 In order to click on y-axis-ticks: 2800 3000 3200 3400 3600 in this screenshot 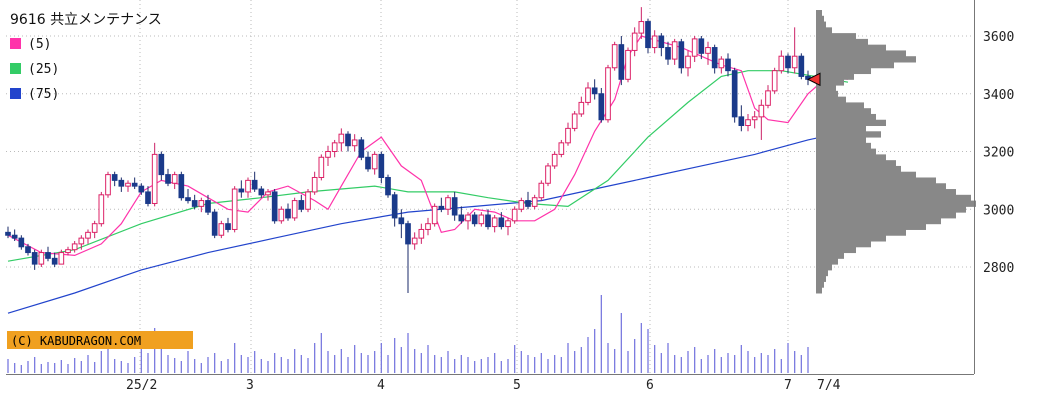, I will do `click(998, 153)`.